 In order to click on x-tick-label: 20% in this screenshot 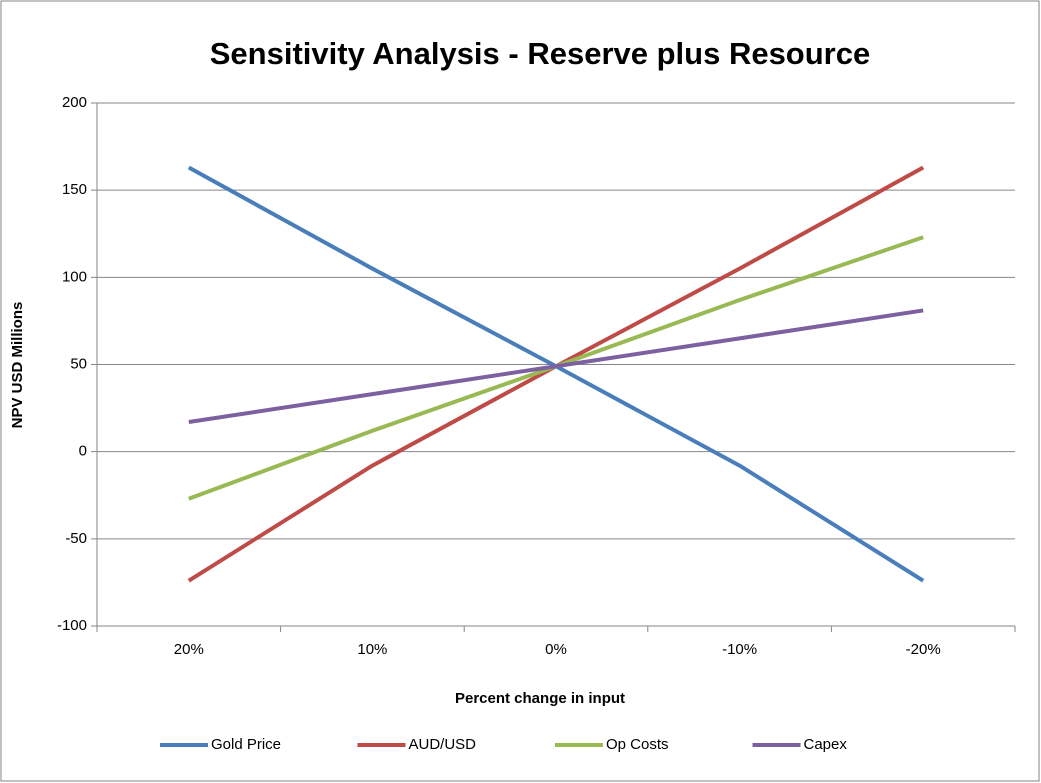, I will do `click(189, 649)`.